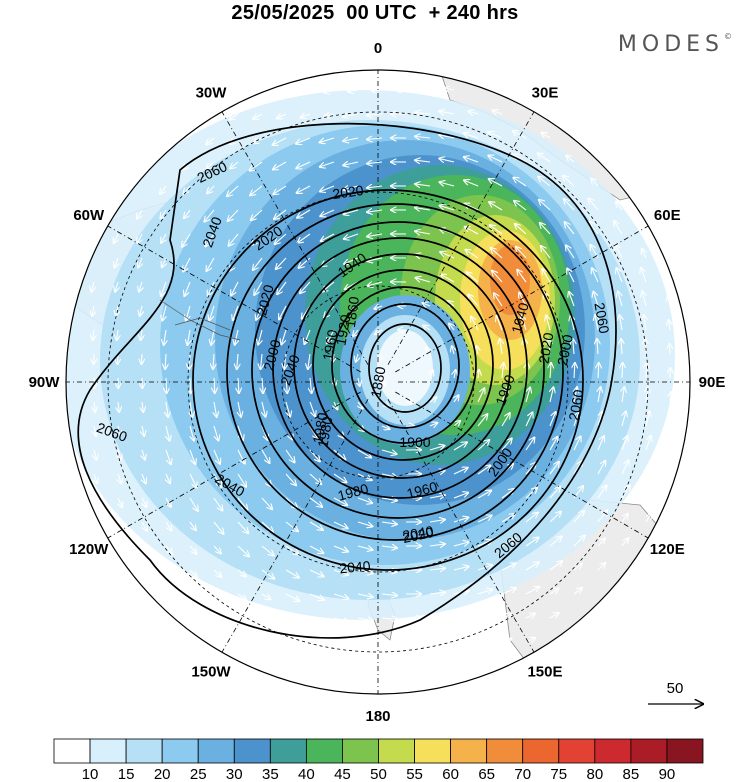 The height and width of the screenshot is (782, 750). Describe the element at coordinates (202, 324) in the screenshot. I see `coastline-antarctic-peninsula` at that location.